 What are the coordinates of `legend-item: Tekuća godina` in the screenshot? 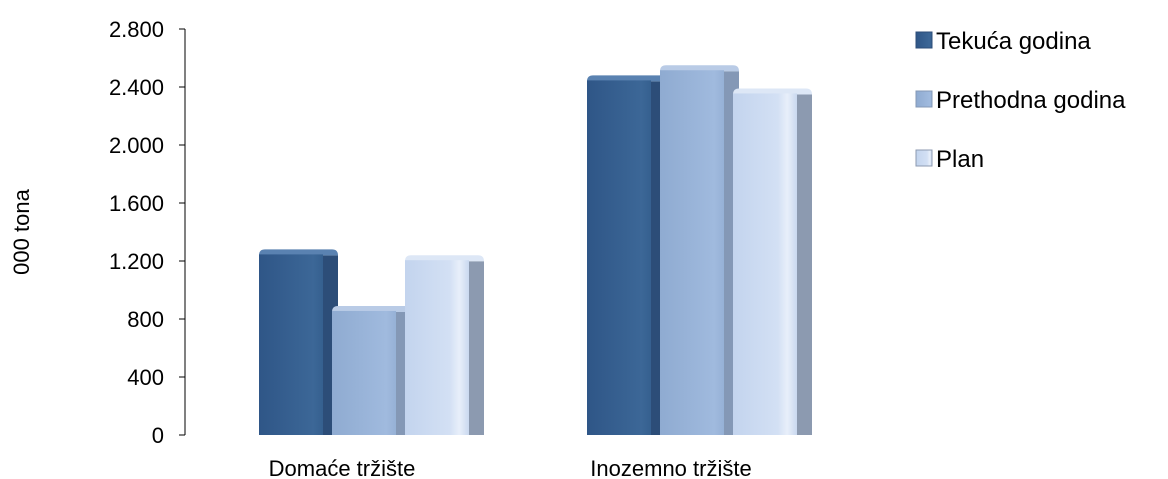 It's located at (1003, 41).